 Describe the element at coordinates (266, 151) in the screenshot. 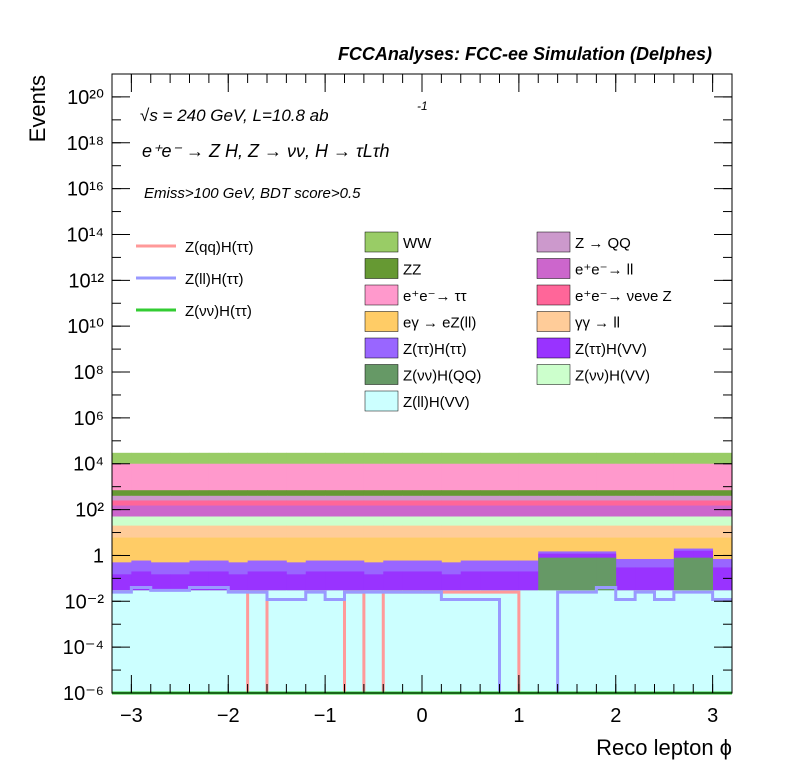

I see `process-annotation: e⁺e⁻ → Z H, Z → νν, H → τLτh` at that location.